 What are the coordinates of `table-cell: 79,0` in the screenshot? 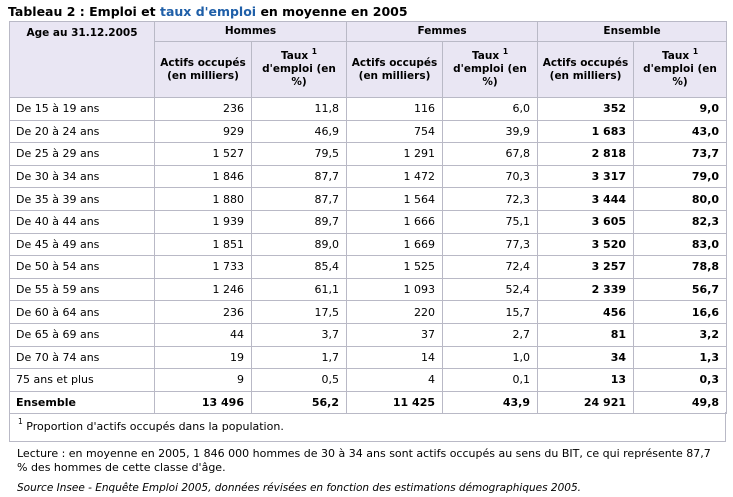 It's located at (680, 176).